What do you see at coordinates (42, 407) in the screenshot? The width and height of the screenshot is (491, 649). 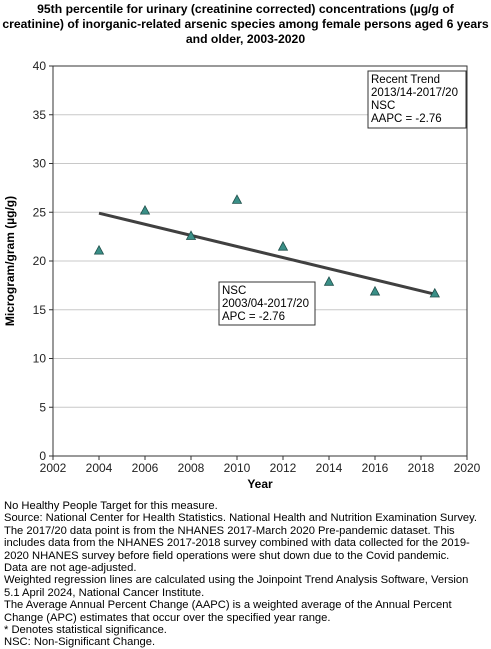 I see `y-tick-label: 5` at bounding box center [42, 407].